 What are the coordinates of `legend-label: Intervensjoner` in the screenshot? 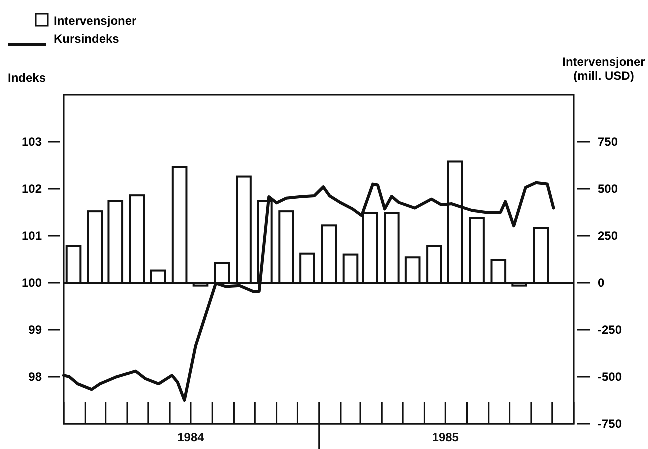 It's located at (96, 21).